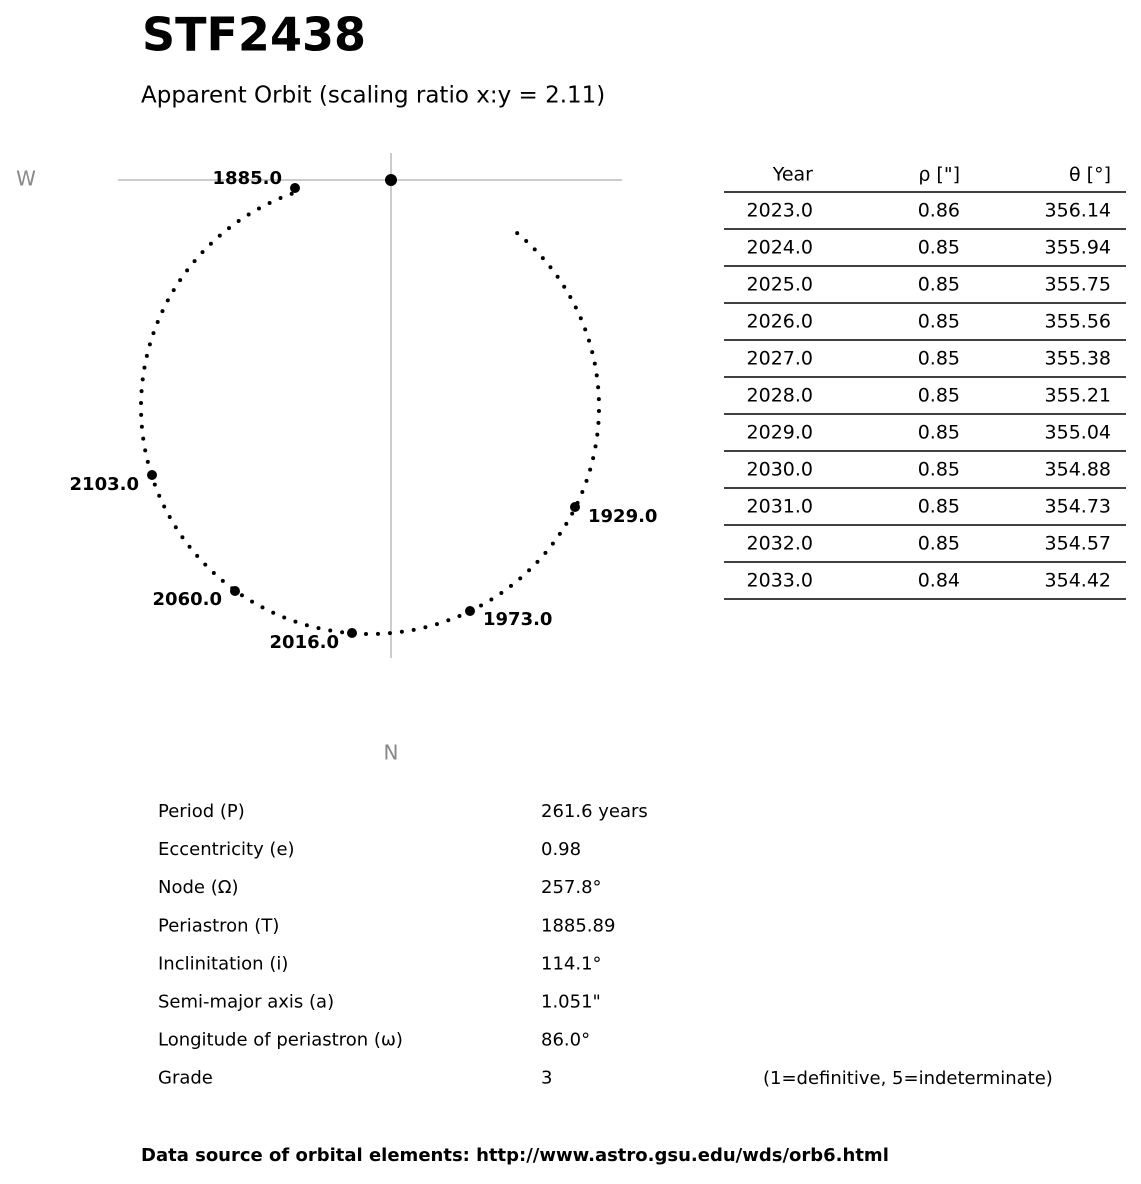  Describe the element at coordinates (1078, 211) in the screenshot. I see `table-cell: 356.14` at that location.